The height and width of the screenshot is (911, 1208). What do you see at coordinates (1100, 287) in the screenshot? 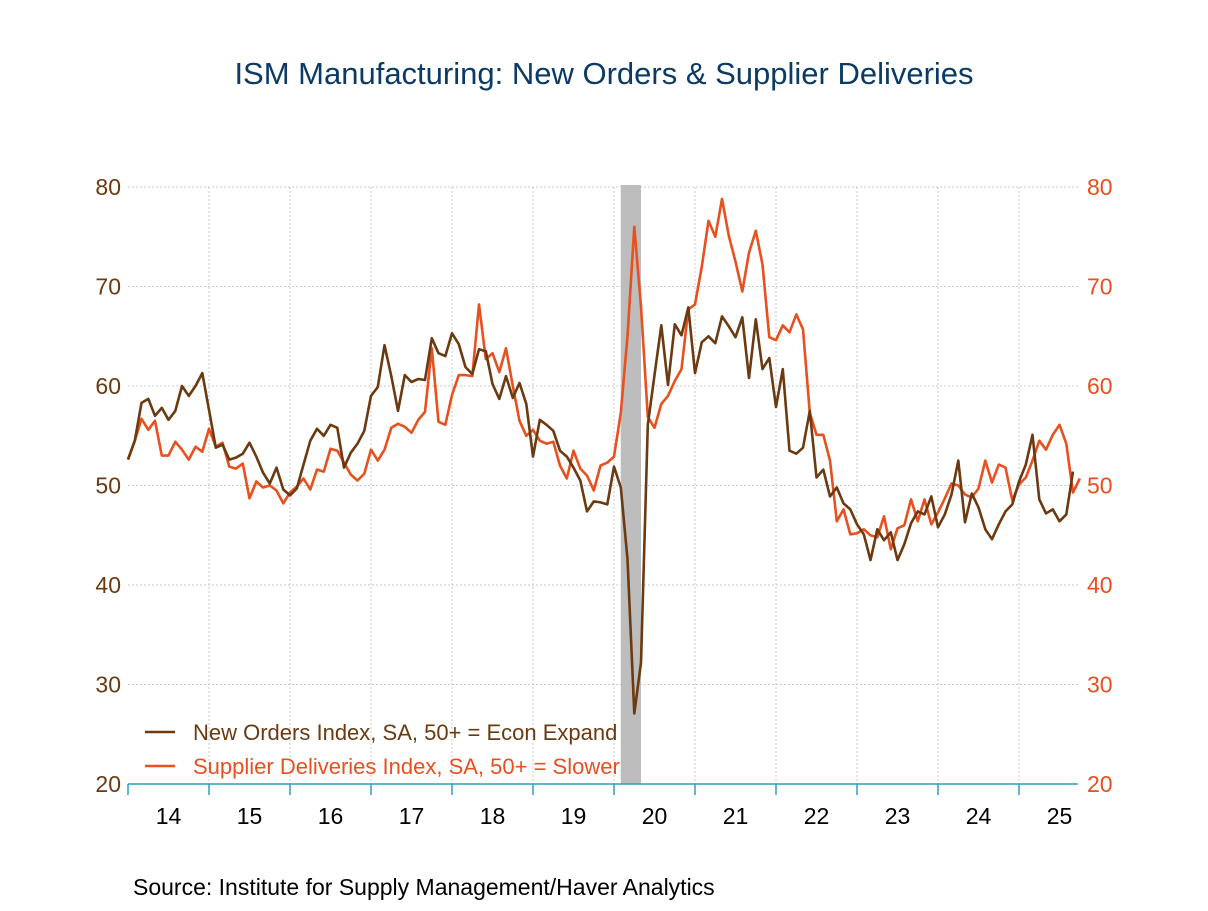
I see `y-tick-right-70: 70` at bounding box center [1100, 287].